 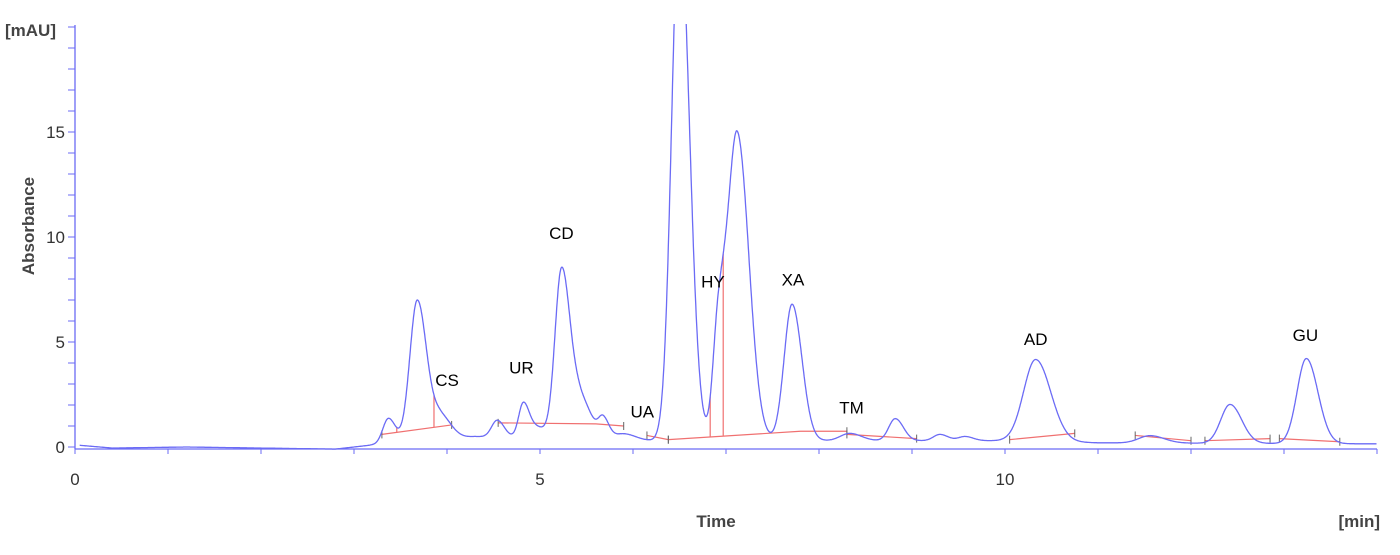 I want to click on x-tick-label: 0, so click(x=74, y=479).